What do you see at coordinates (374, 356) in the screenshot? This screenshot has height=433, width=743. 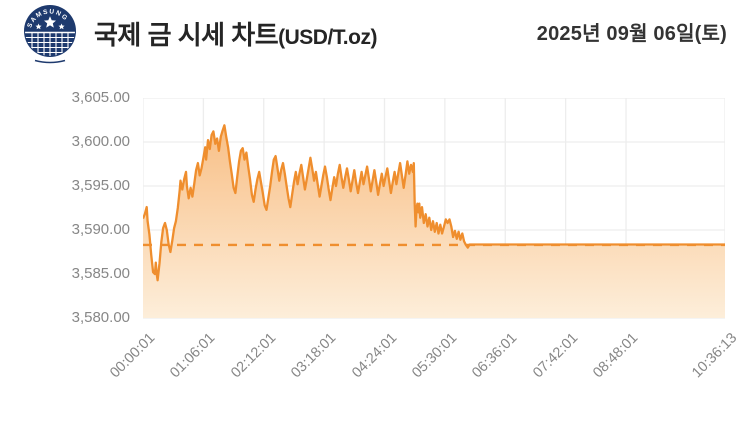 I see `x-axis-label: 04:24:01` at bounding box center [374, 356].